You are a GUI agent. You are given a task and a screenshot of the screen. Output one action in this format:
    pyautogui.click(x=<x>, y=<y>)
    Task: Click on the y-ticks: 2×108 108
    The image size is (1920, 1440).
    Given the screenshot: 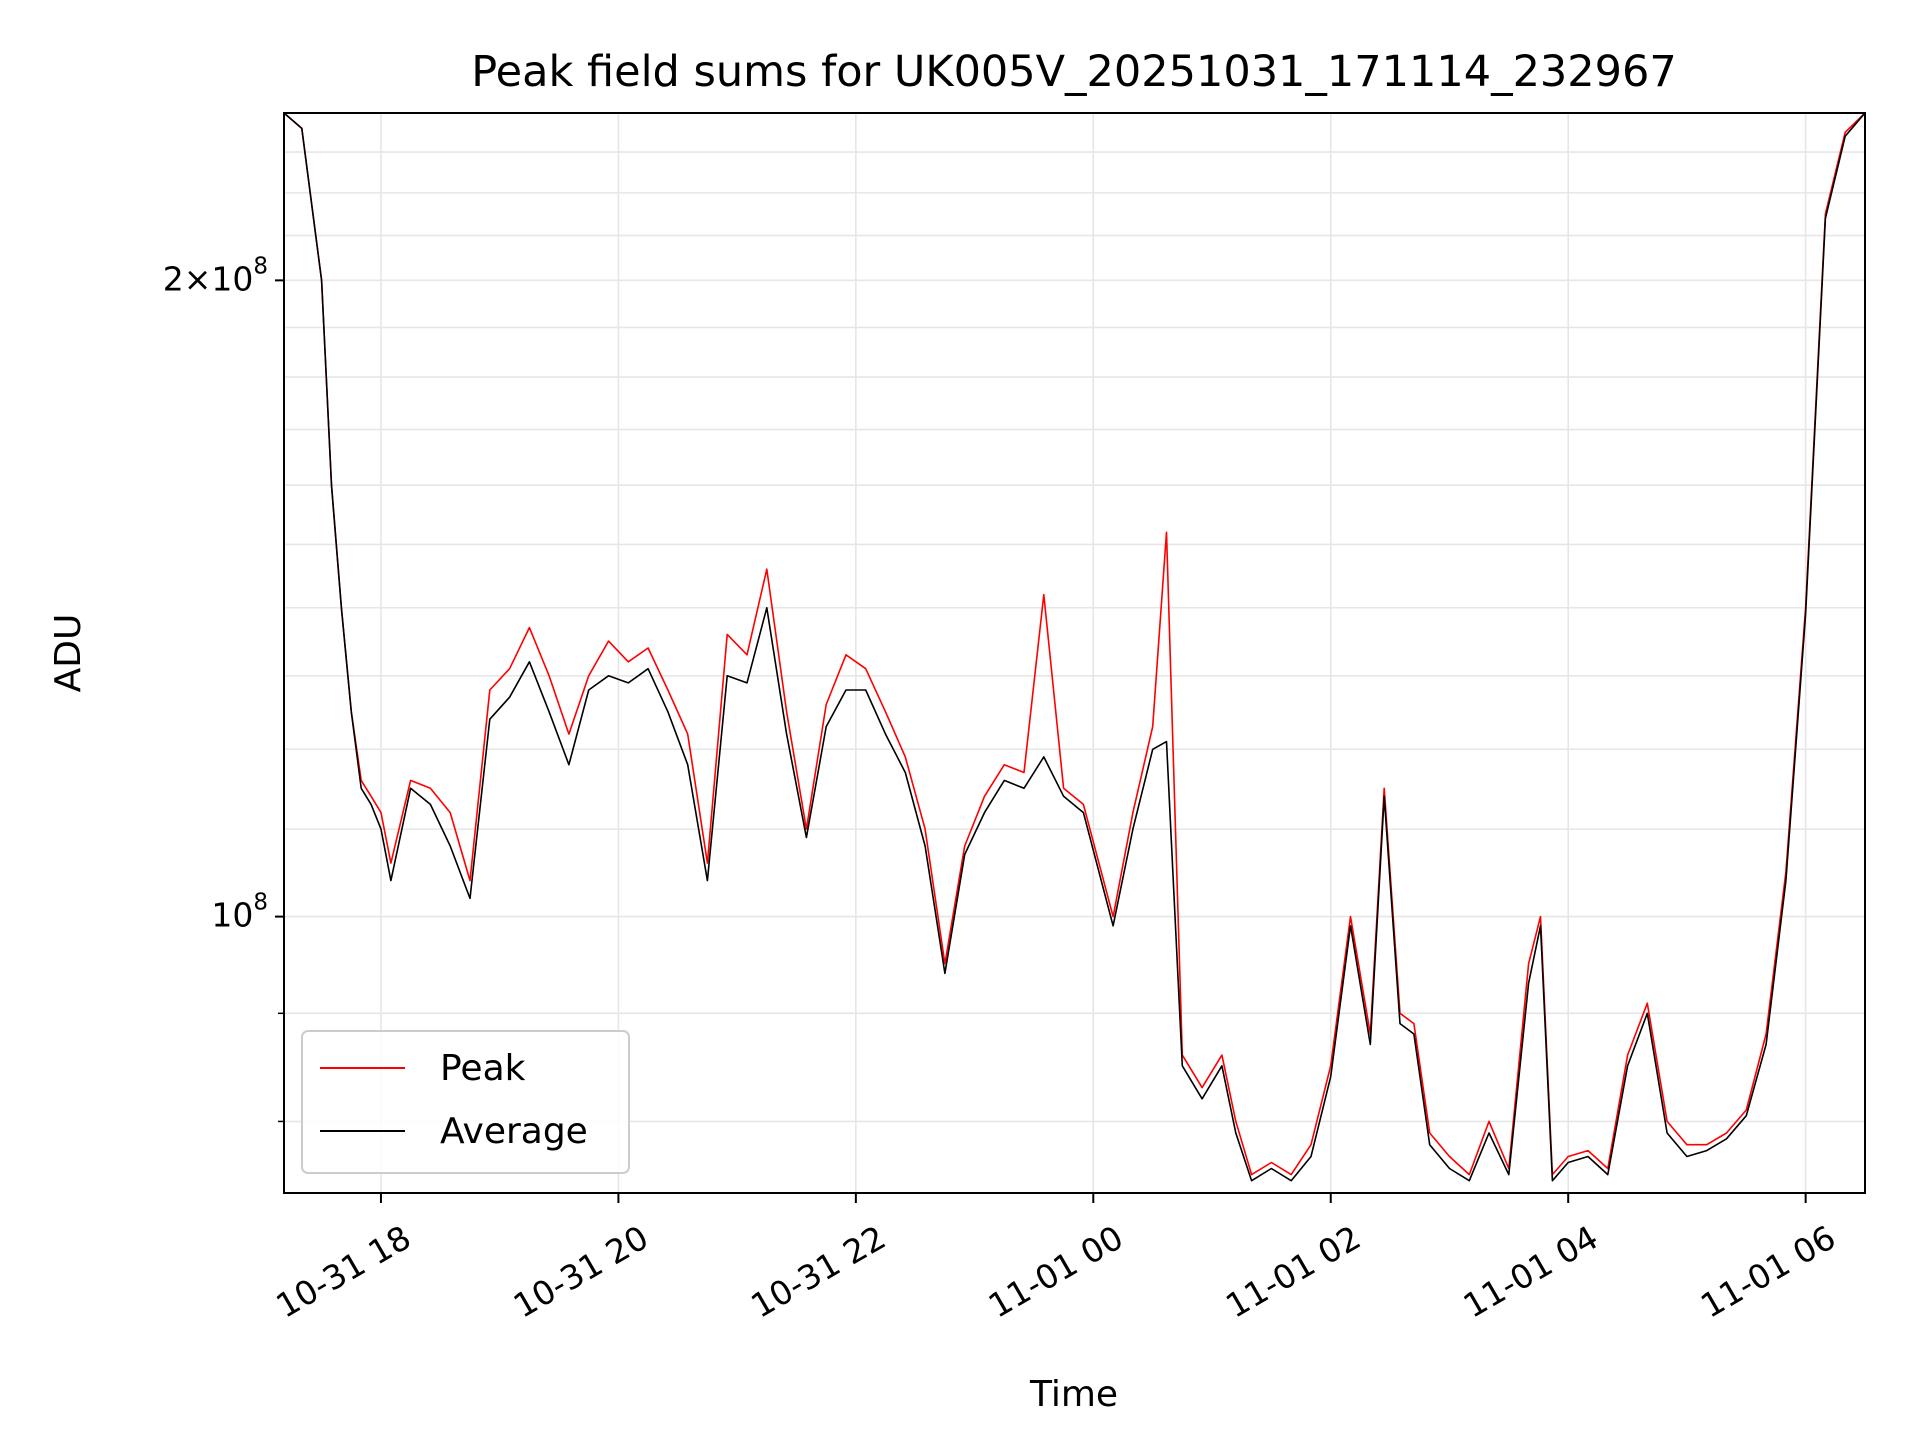 What is the action you would take?
    pyautogui.click(x=223, y=688)
    